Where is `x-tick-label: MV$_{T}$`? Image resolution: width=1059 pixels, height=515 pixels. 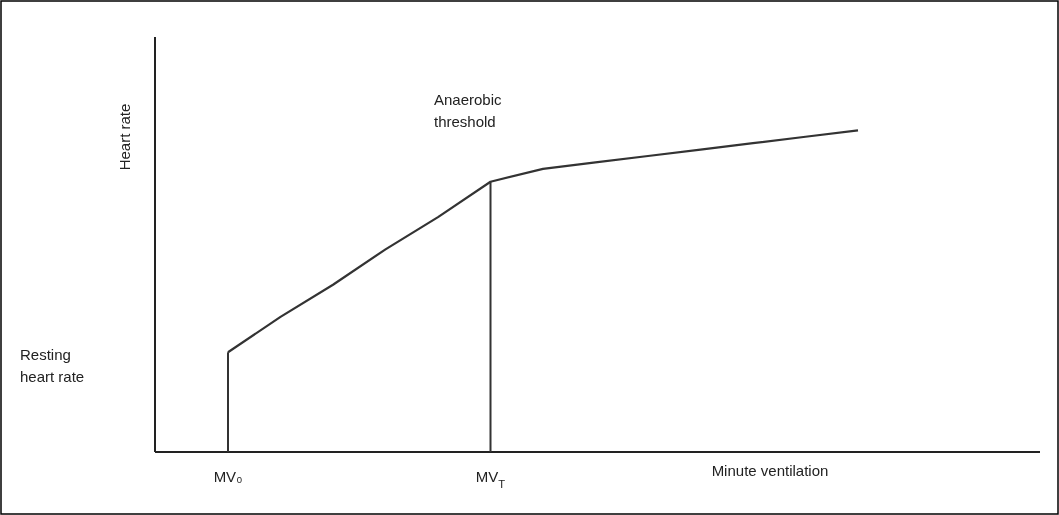
x-tick-label: MV$_{T}$ is located at coordinates (490, 479).